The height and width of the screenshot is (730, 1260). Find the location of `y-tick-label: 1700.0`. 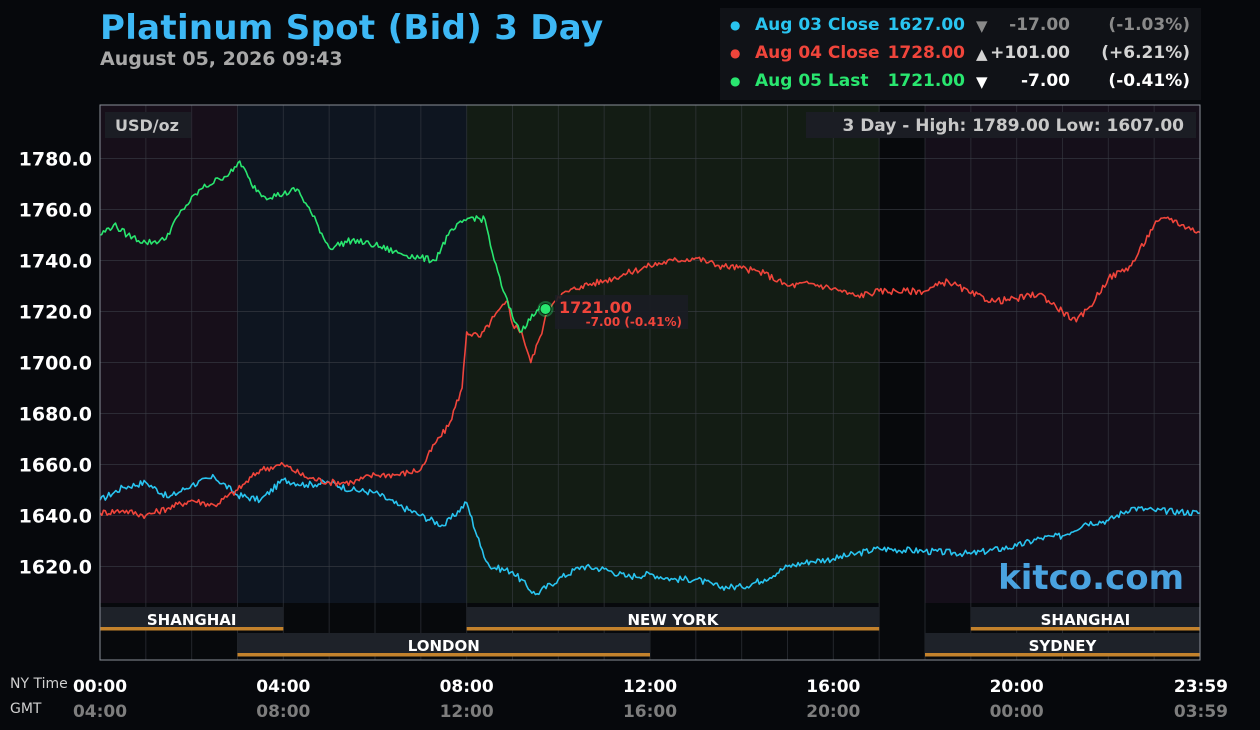

y-tick-label: 1700.0 is located at coordinates (55, 364).